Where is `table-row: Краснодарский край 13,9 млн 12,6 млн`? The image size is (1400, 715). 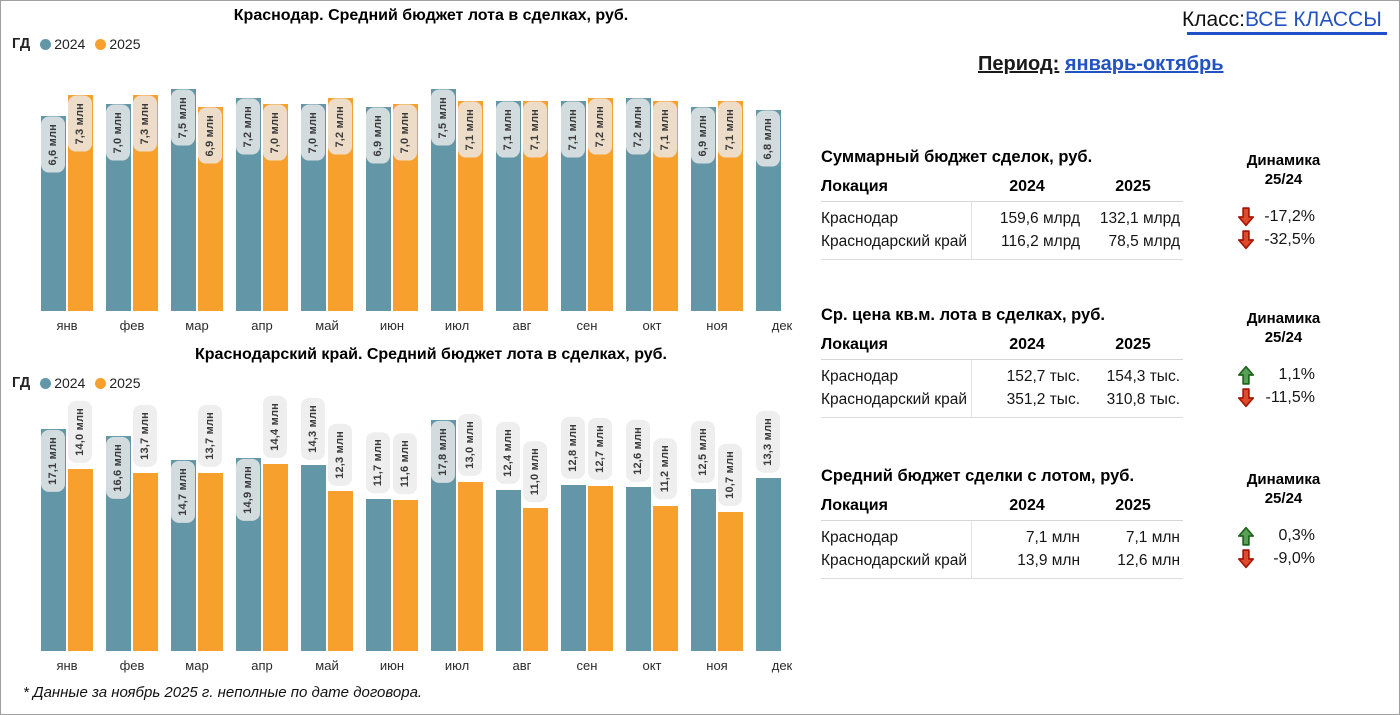 table-row: Краснодарский край 13,9 млн 12,6 млн is located at coordinates (1002, 560).